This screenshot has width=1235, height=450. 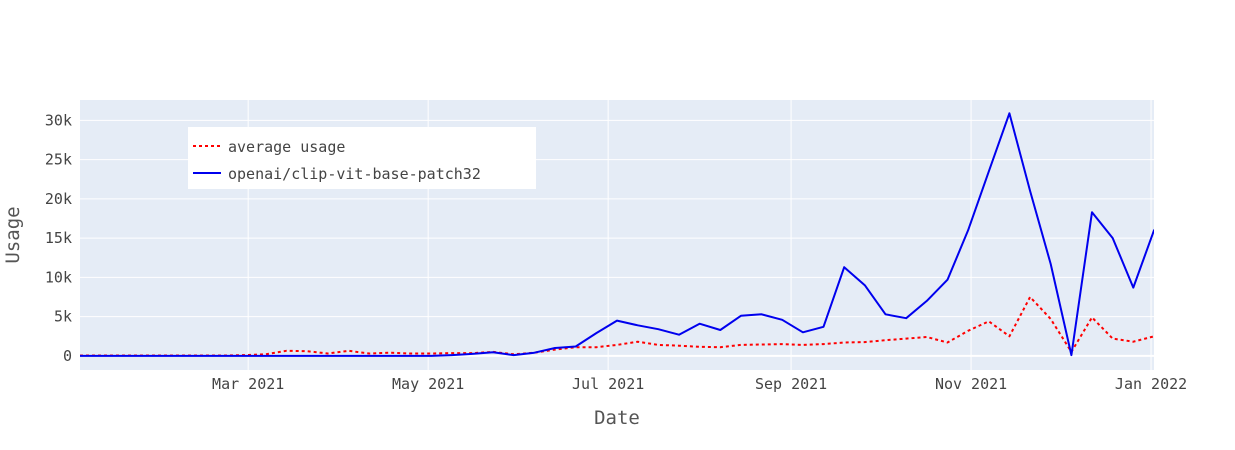 I want to click on x-tick-label: Nov 2021, so click(x=971, y=384).